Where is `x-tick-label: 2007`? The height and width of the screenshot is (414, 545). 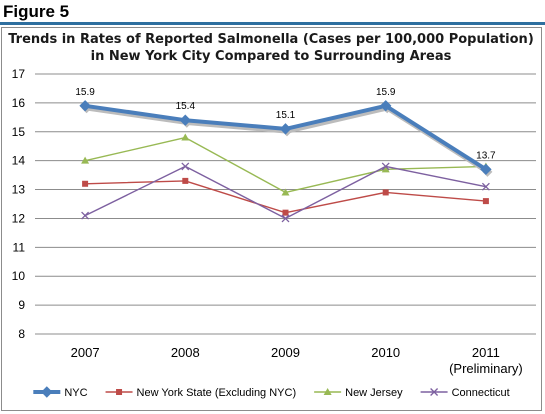 x-tick-label: 2007 is located at coordinates (85, 352).